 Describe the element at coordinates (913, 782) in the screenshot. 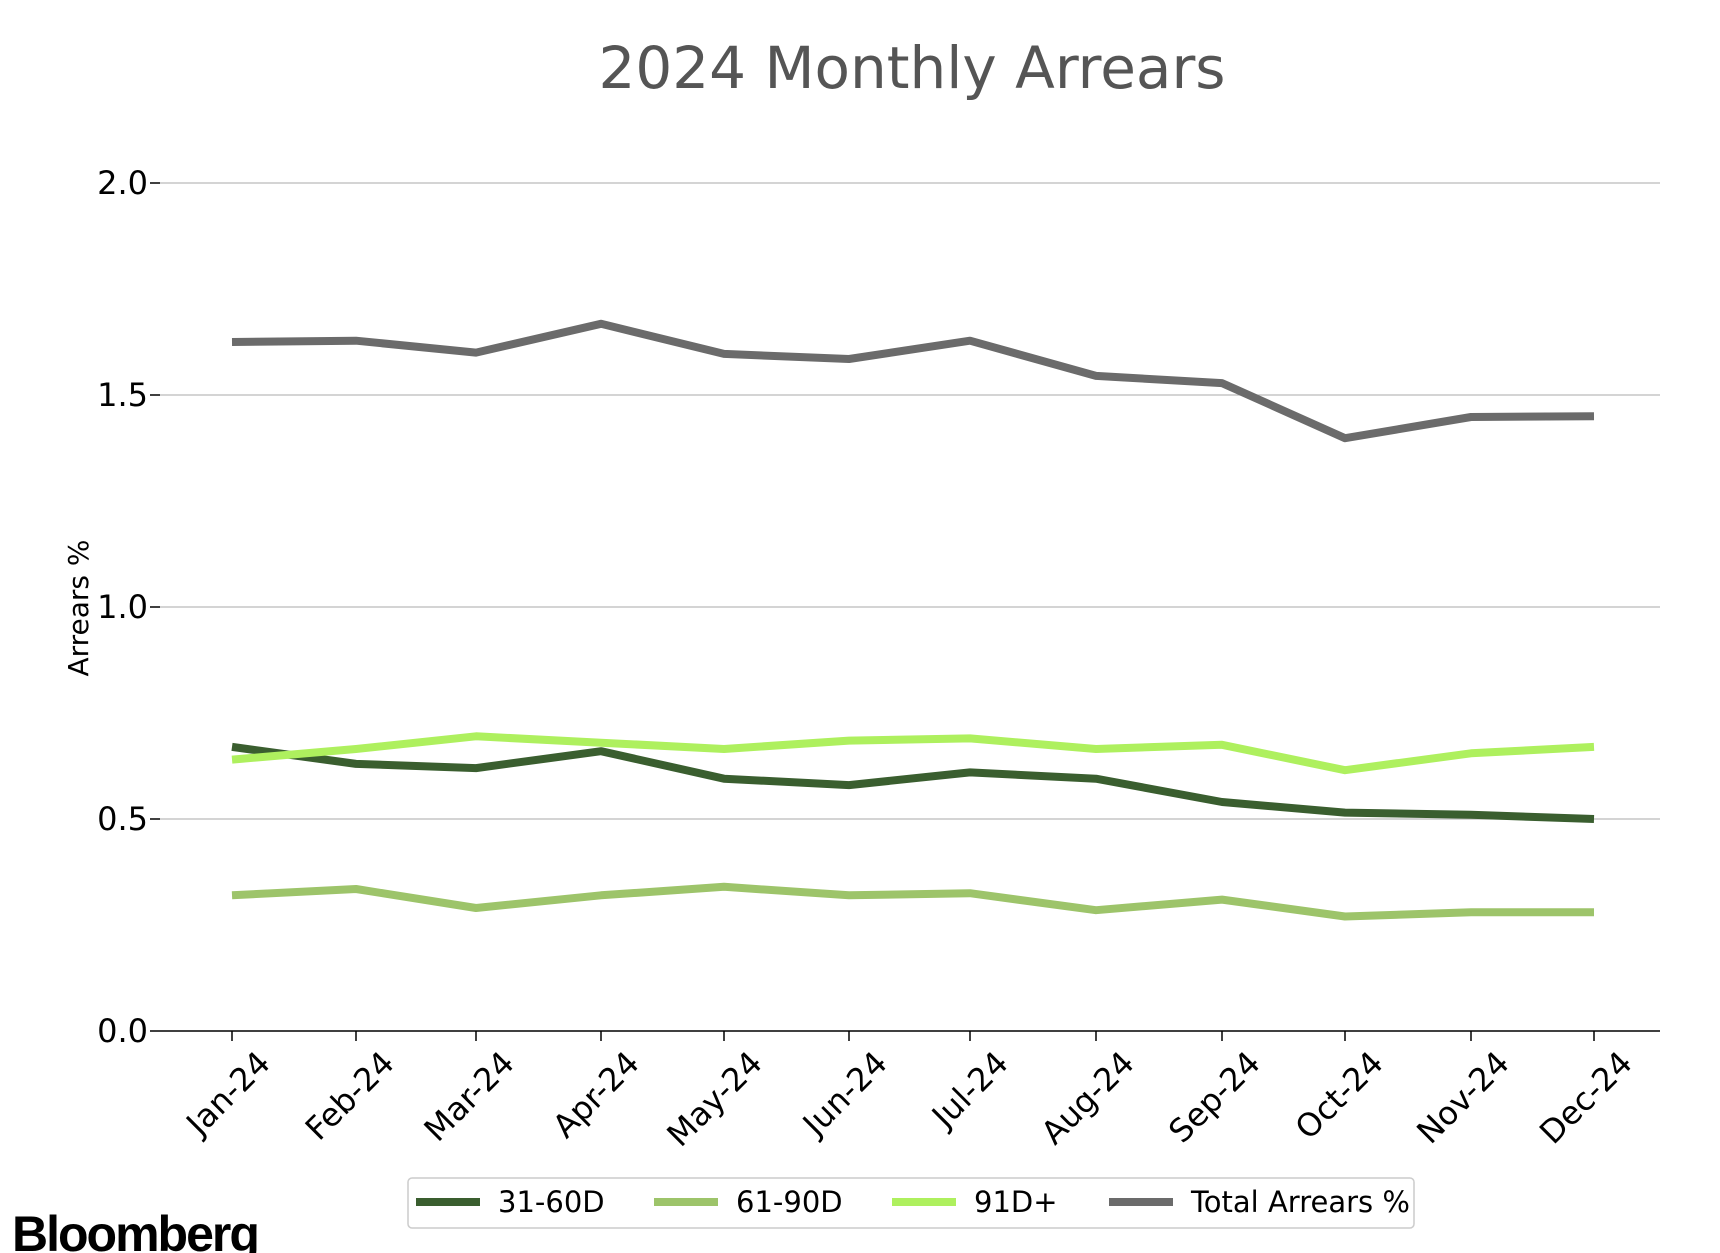

I see `series-line-31-60d` at that location.